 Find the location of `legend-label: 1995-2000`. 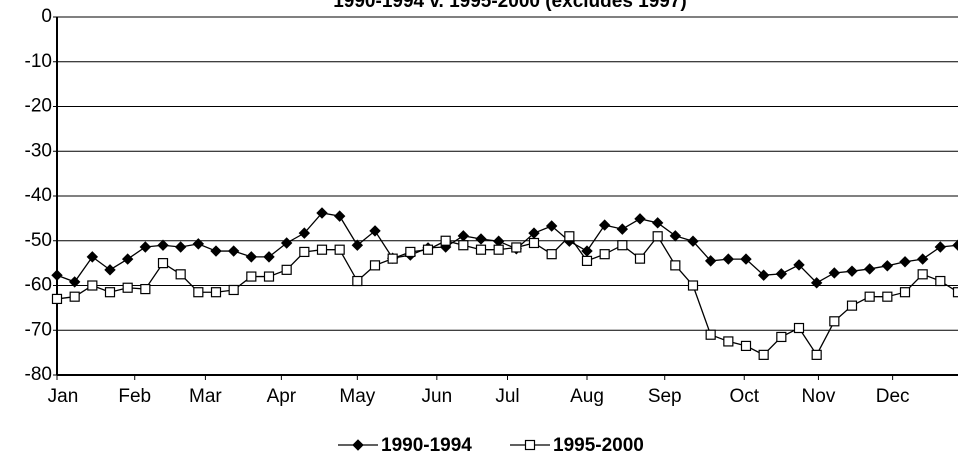

legend-label: 1995-2000 is located at coordinates (598, 445).